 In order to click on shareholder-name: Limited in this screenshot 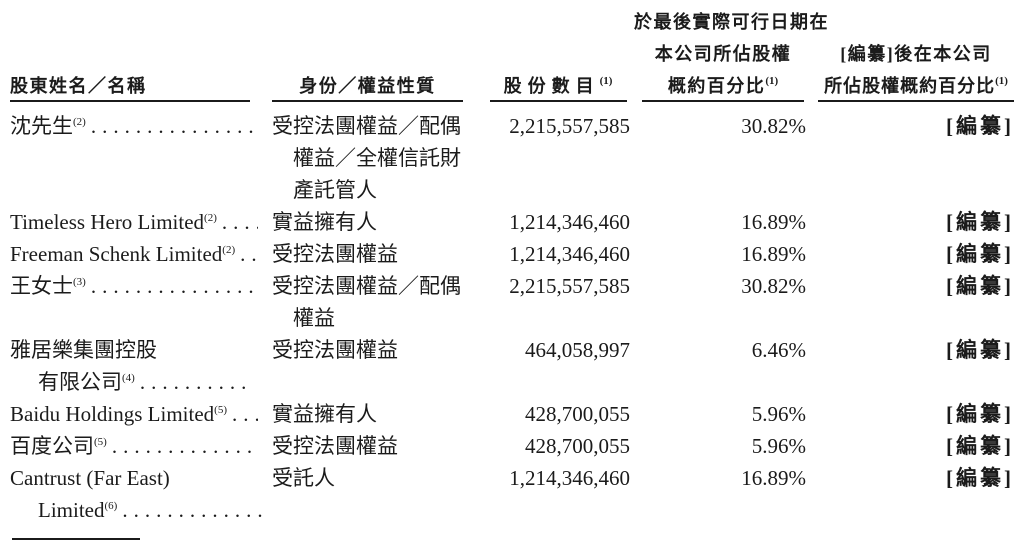, I will do `click(71, 510)`.